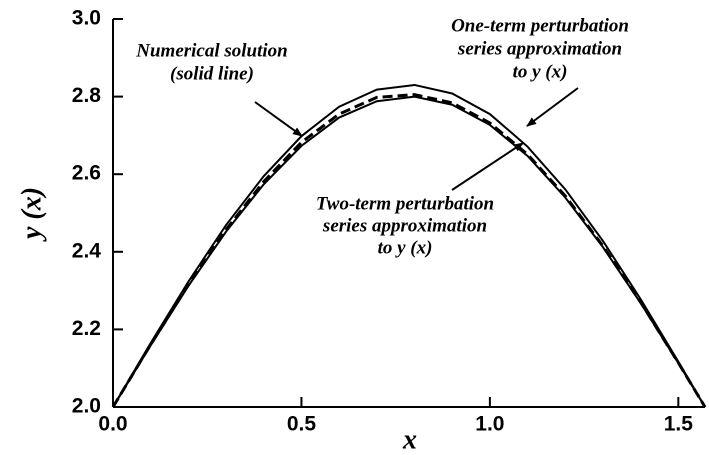  Describe the element at coordinates (405, 203) in the screenshot. I see `annotation: Two-term perturbation` at that location.